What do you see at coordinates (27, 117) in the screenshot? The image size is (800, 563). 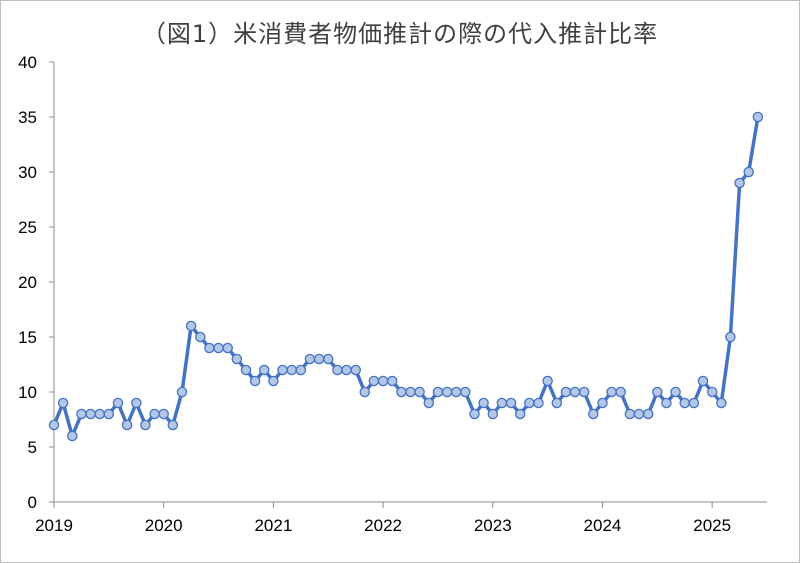 I see `y-tick-label: 35` at bounding box center [27, 117].